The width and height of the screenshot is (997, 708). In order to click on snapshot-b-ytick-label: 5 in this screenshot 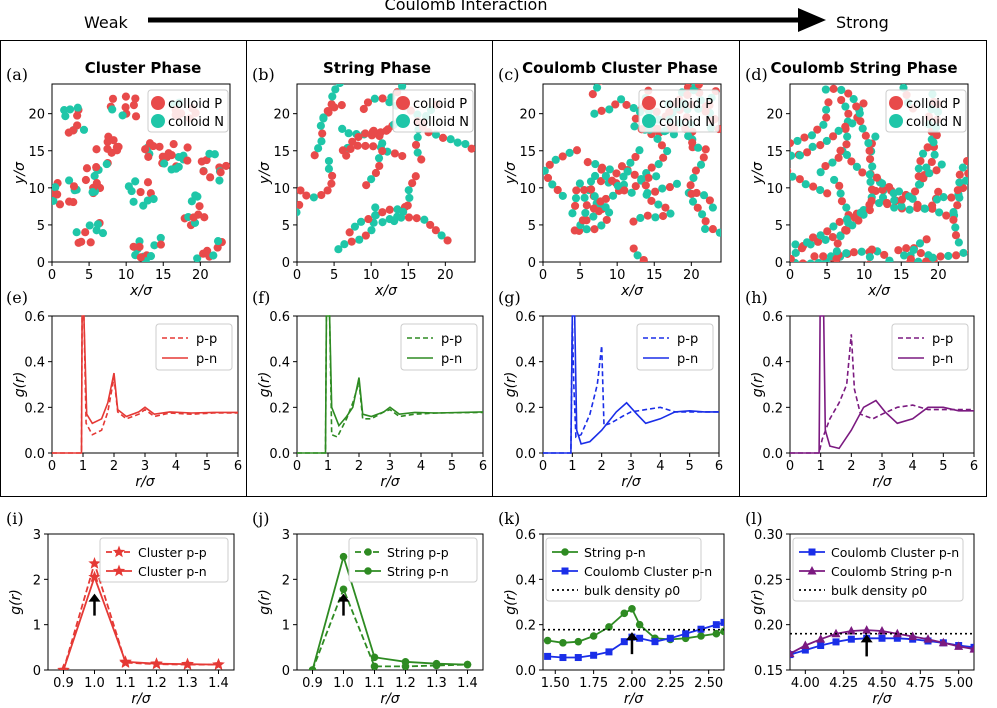, I will do `click(286, 226)`.